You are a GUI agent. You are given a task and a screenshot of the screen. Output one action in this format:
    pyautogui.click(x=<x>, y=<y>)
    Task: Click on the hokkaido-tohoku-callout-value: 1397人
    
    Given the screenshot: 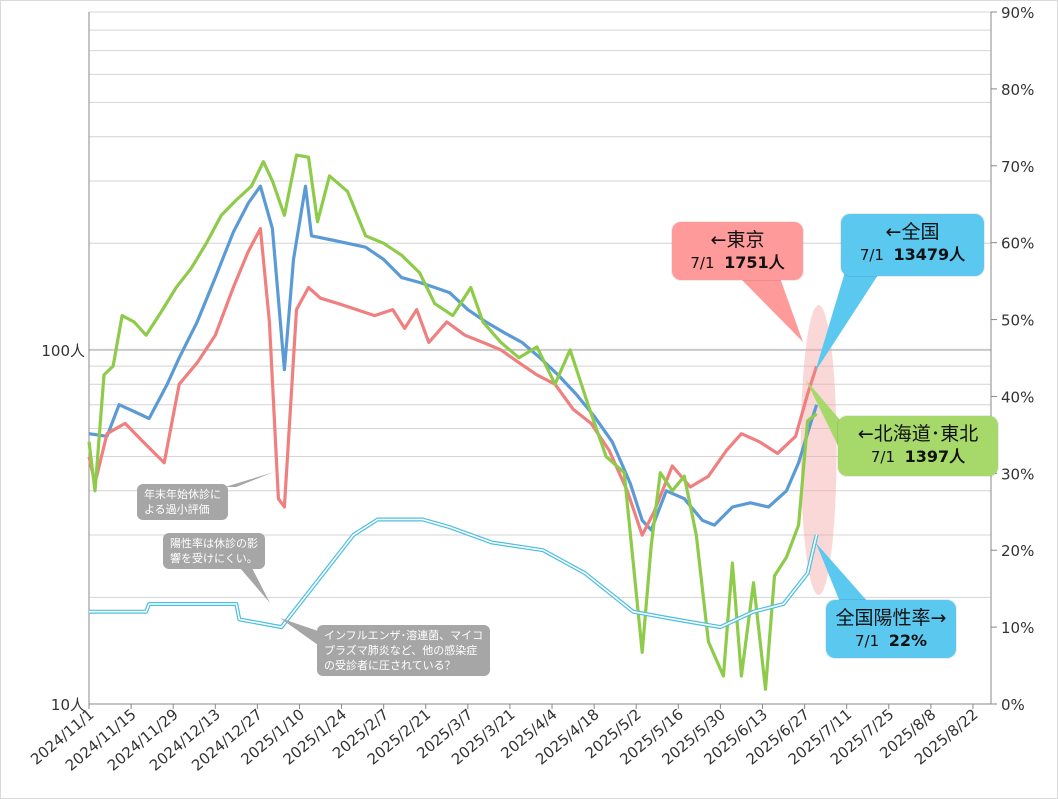 What is the action you would take?
    pyautogui.click(x=935, y=456)
    